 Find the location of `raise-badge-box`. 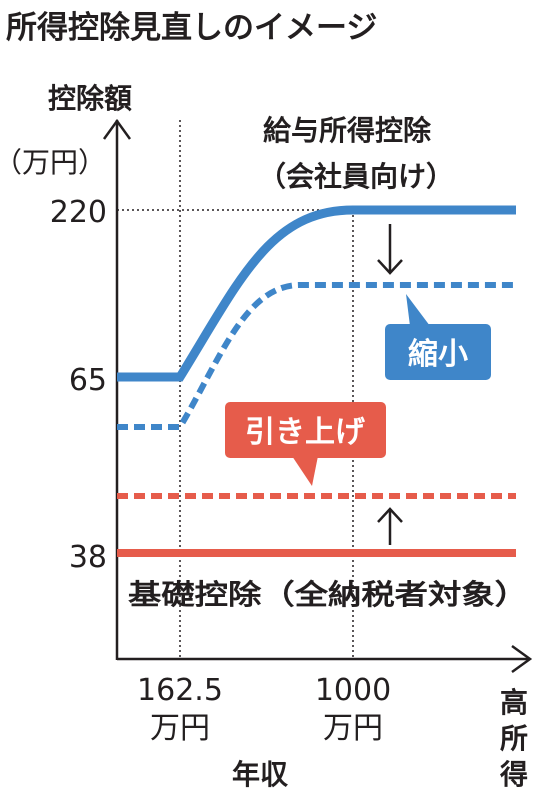

raise-badge-box is located at coordinates (305, 430).